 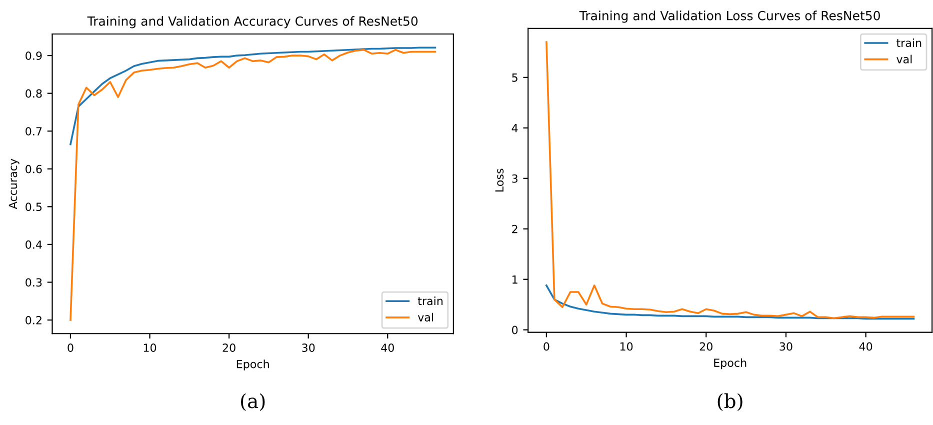 What do you see at coordinates (34, 93) in the screenshot?
I see `y-tick-label: 0.8` at bounding box center [34, 93].